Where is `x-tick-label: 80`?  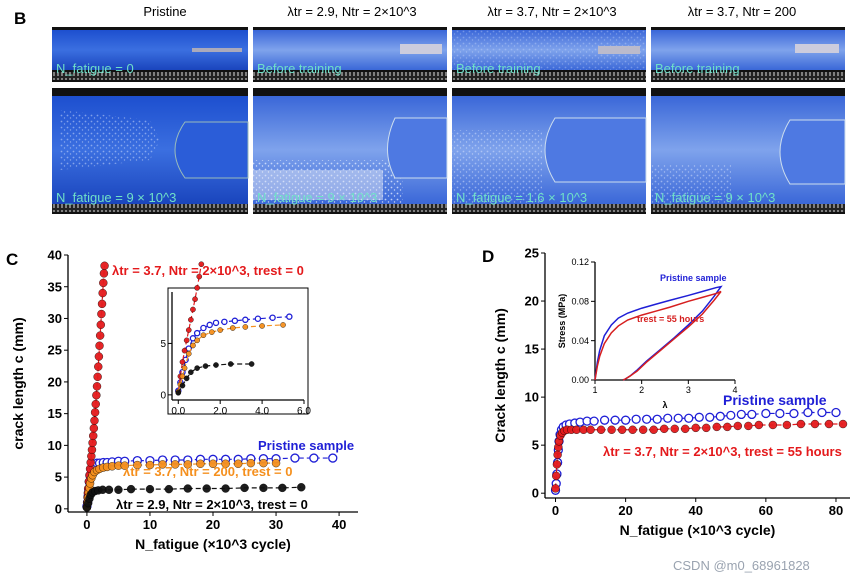 x-tick-label: 80 is located at coordinates (836, 510).